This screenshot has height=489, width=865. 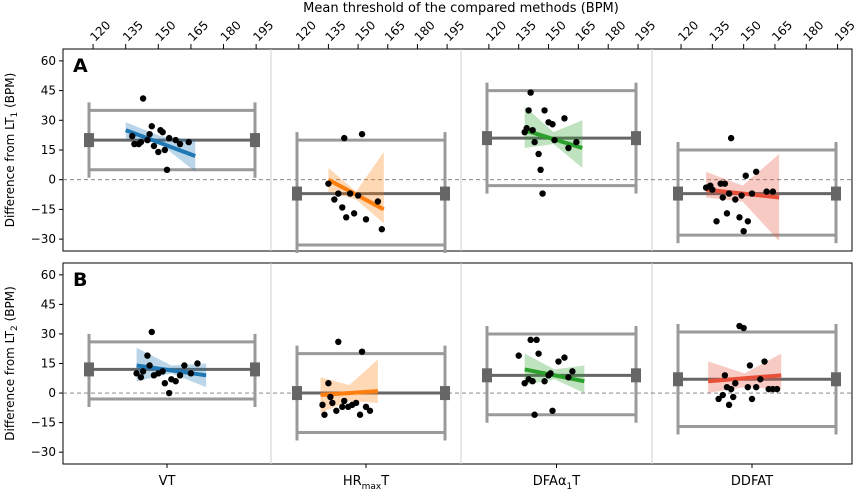 I want to click on y-tick-label: 45, so click(x=48, y=304).